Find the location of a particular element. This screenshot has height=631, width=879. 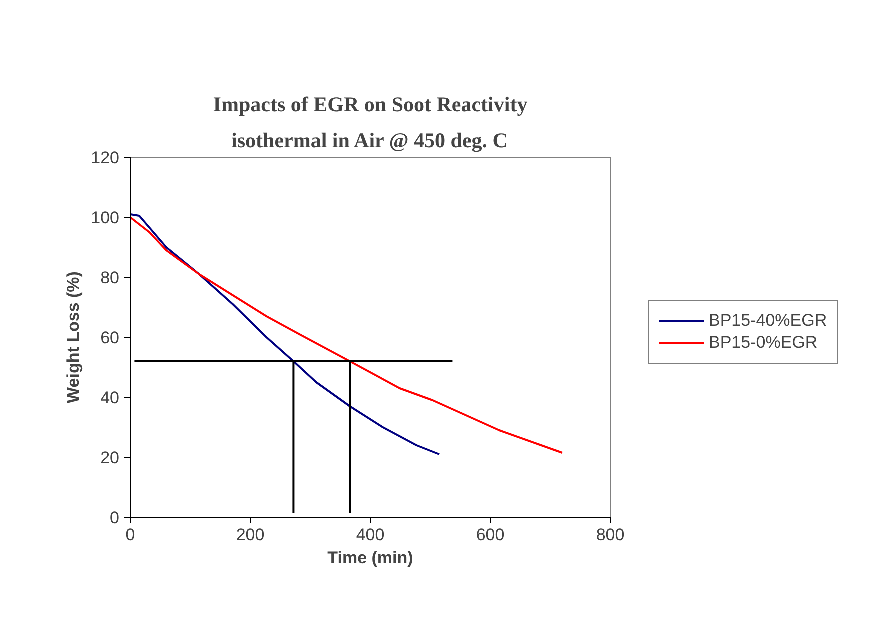

x-tick-label: 200 is located at coordinates (250, 535).